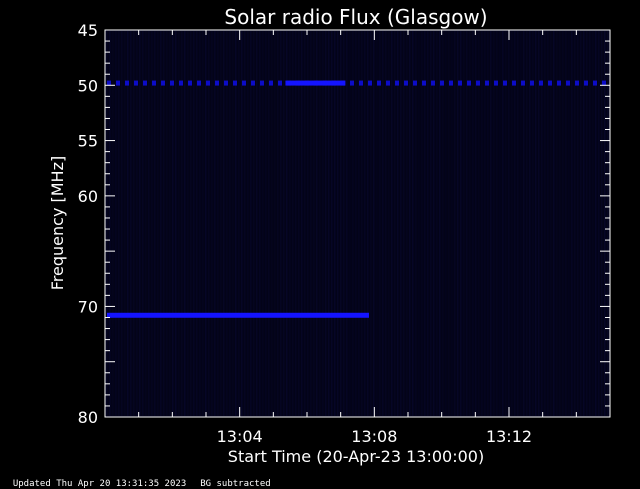 This screenshot has height=489, width=640. Describe the element at coordinates (240, 436) in the screenshot. I see `x-tick-label: 13:04` at that location.